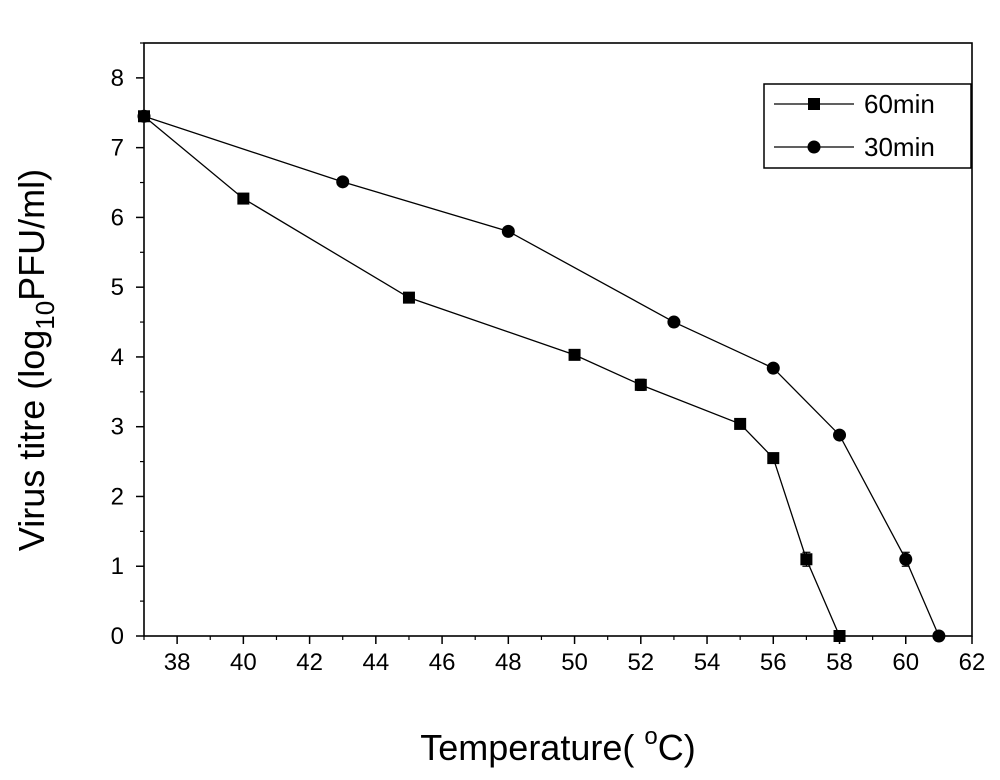  I want to click on y-tick-label: 4, so click(117, 357).